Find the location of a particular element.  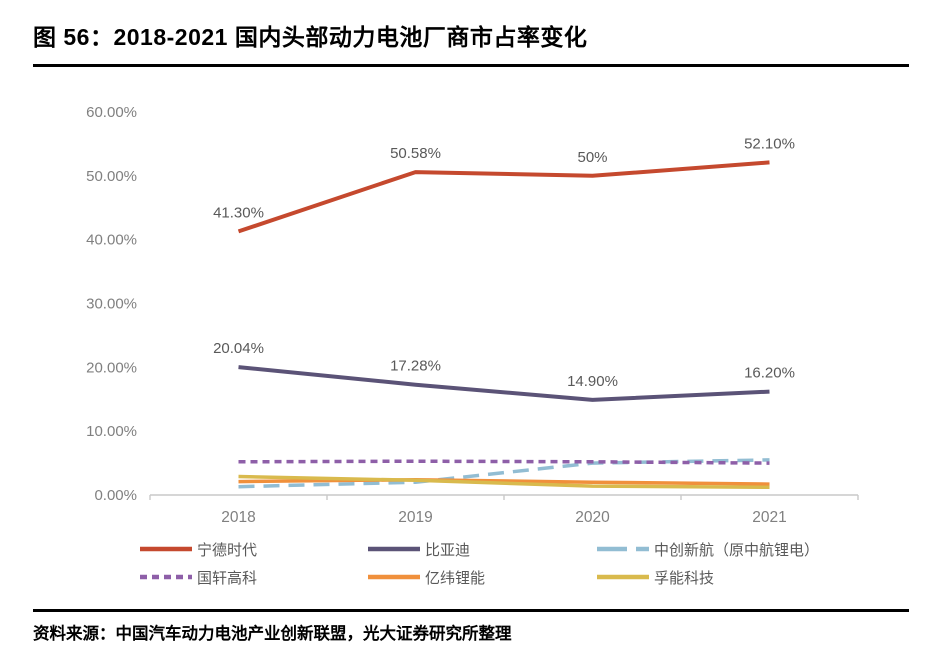

legend-label: 中创新航（原中航锂电） is located at coordinates (737, 550).